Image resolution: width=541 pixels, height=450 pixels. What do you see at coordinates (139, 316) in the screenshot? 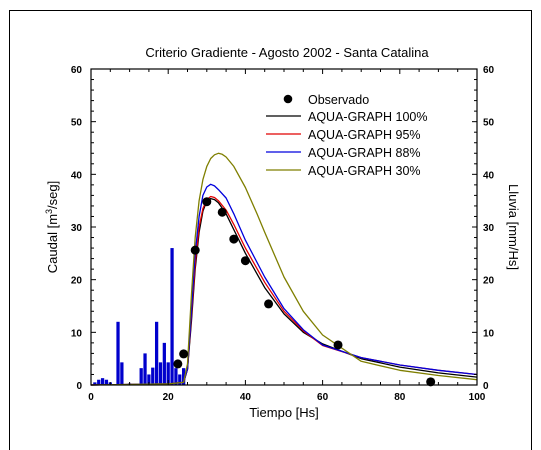
I see `rain-bars` at bounding box center [139, 316].